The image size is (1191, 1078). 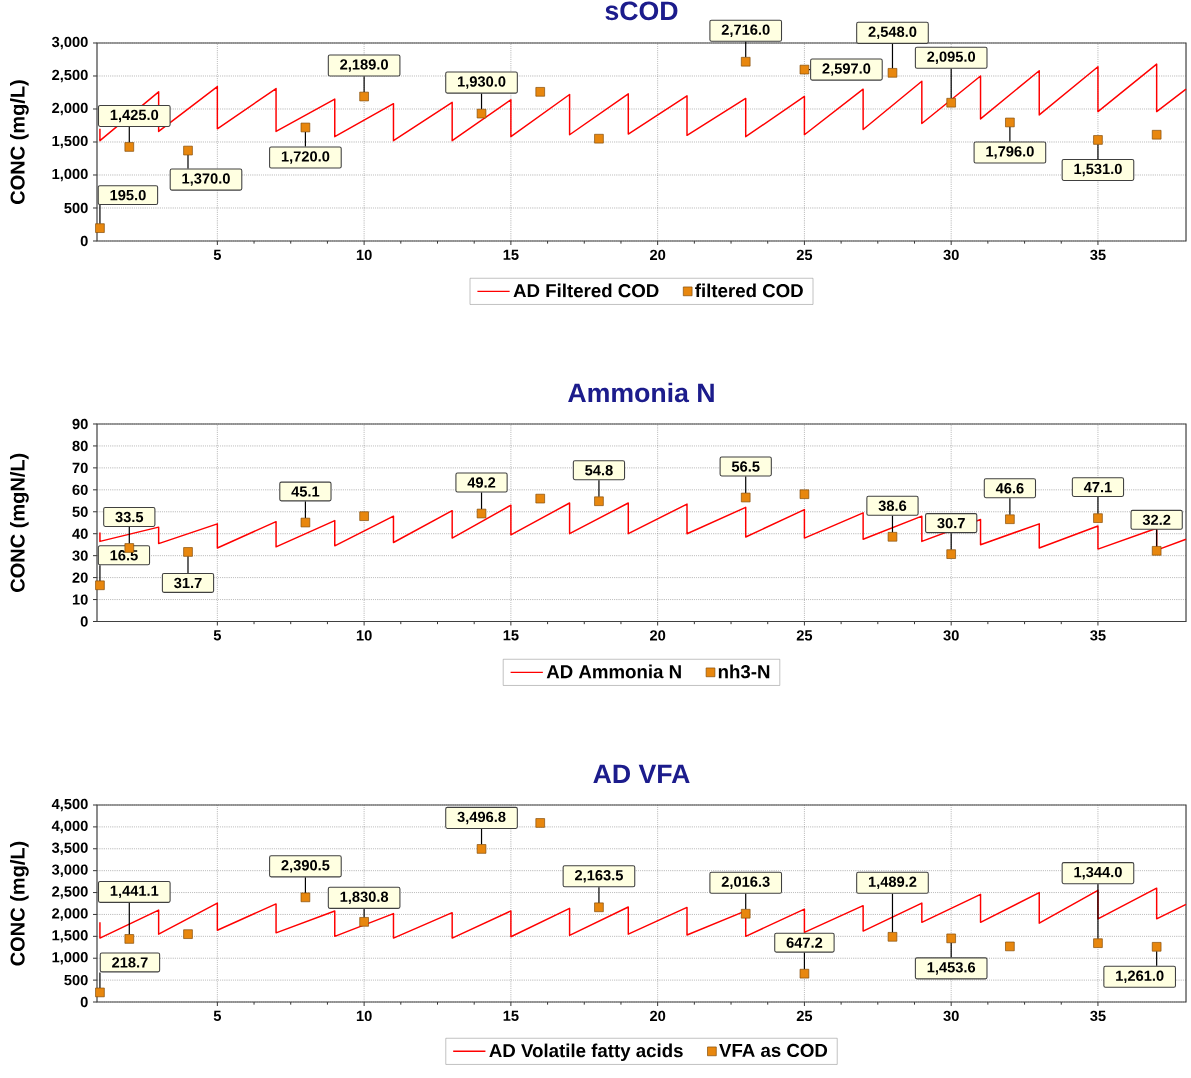 What do you see at coordinates (80, 424) in the screenshot?
I see `y-tick-label: 90` at bounding box center [80, 424].